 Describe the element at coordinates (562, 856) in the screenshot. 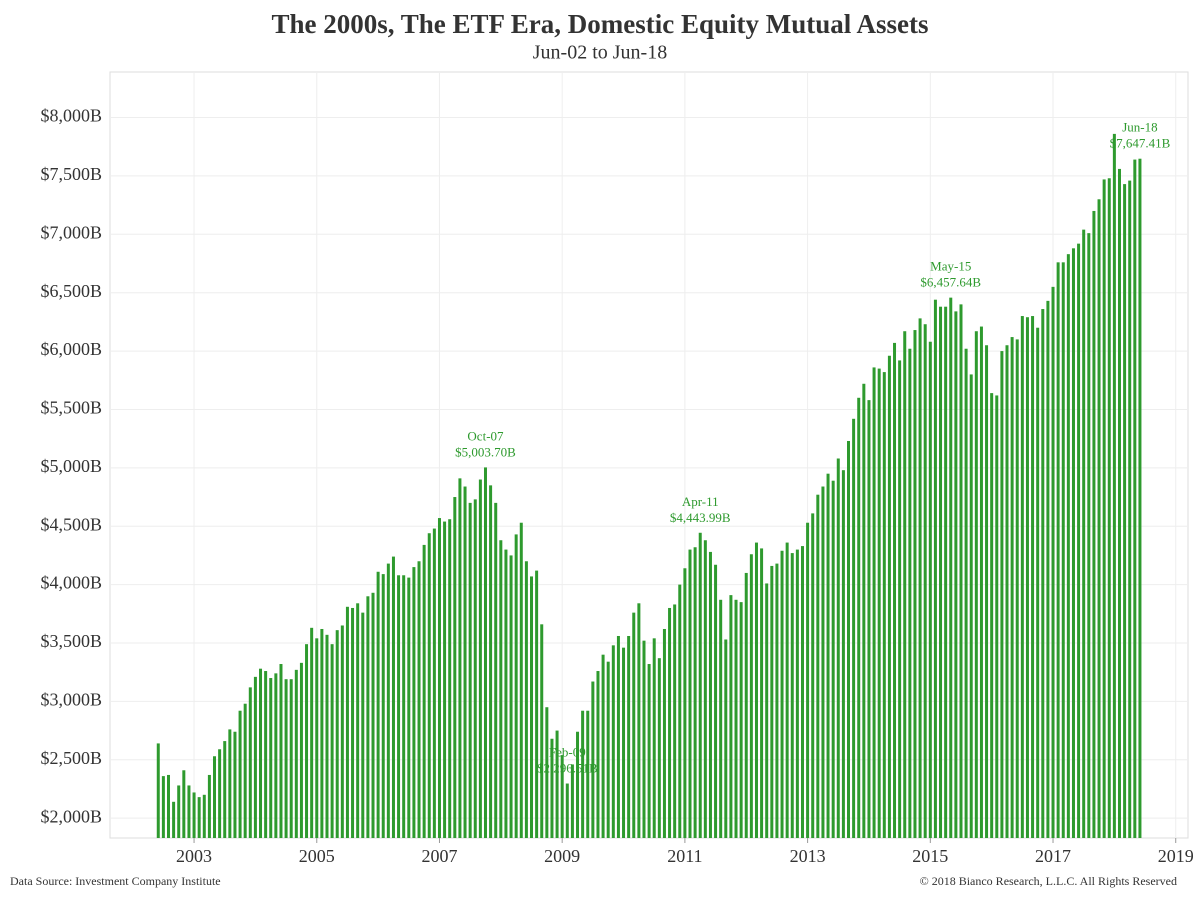

I see `x-tick-label: 2009` at that location.